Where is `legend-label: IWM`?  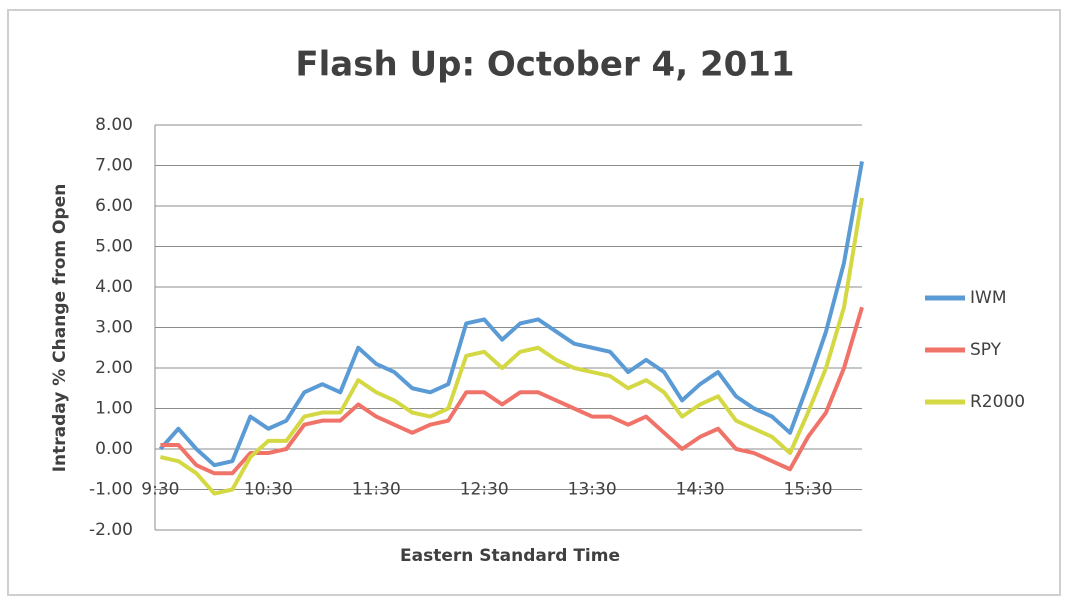
legend-label: IWM is located at coordinates (988, 298).